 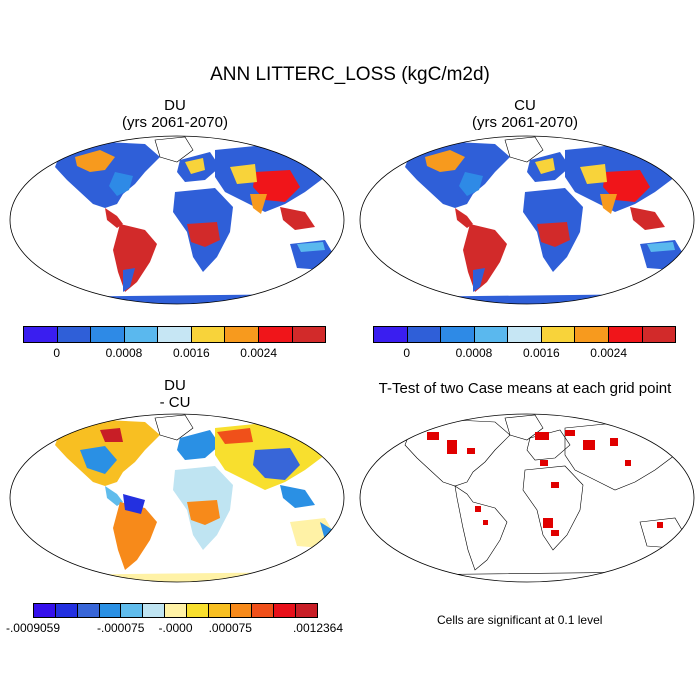 What do you see at coordinates (276, 464) in the screenshot?
I see `asia-cool` at bounding box center [276, 464].